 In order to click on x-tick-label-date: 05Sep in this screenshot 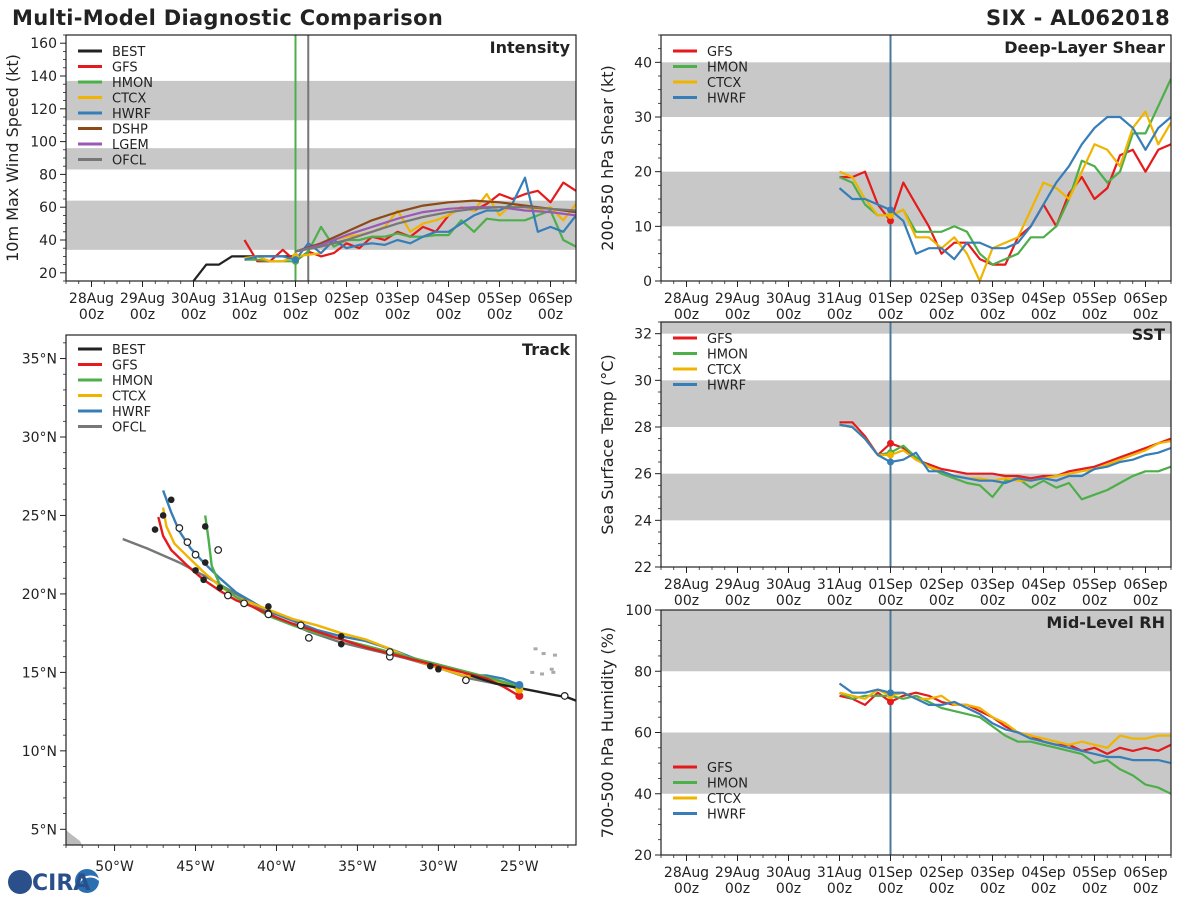, I will do `click(499, 299)`.